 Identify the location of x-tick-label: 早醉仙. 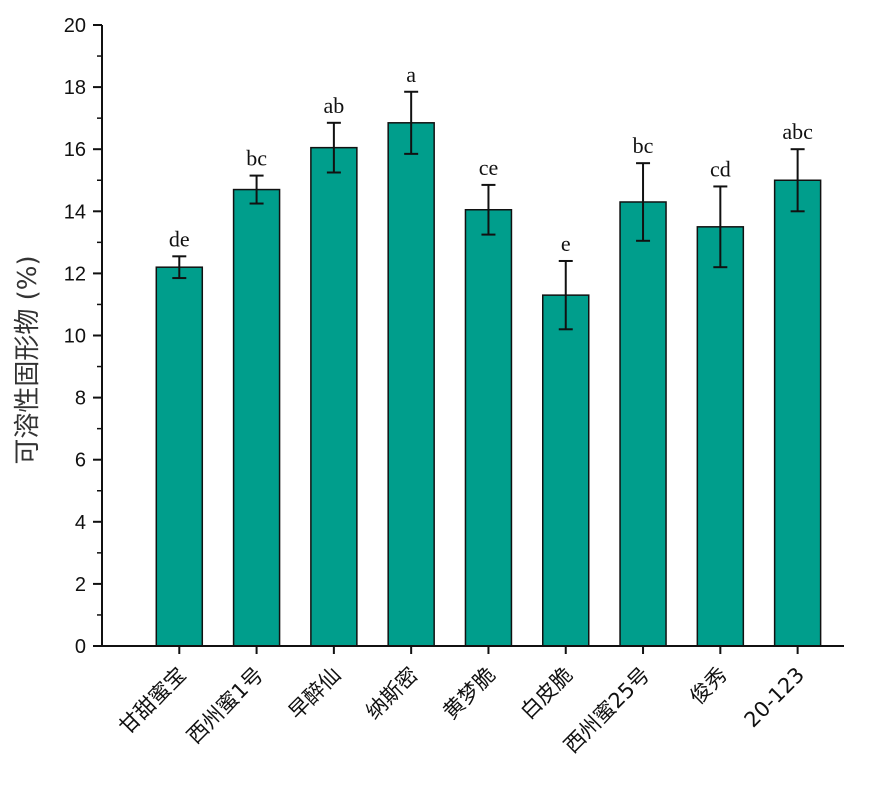
(315, 694).